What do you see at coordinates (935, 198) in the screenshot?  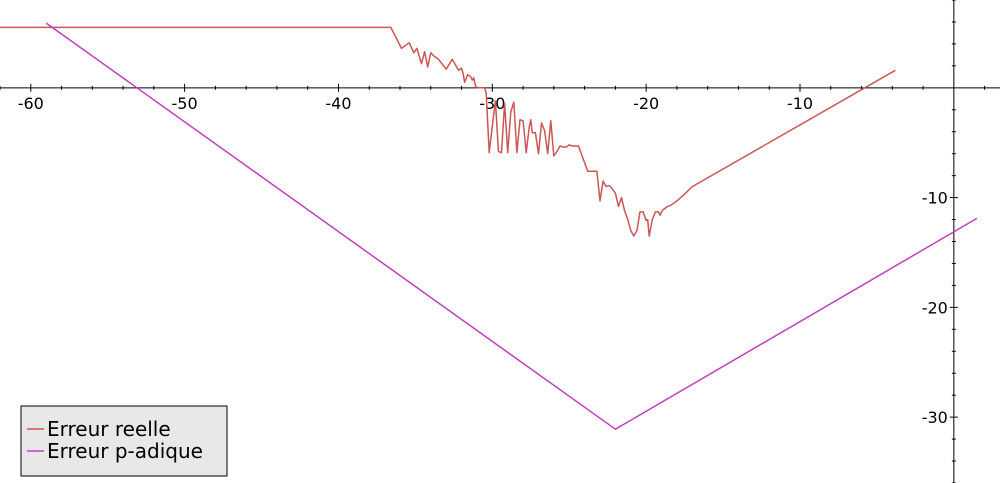 I see `y-tick-label: -10` at bounding box center [935, 198].